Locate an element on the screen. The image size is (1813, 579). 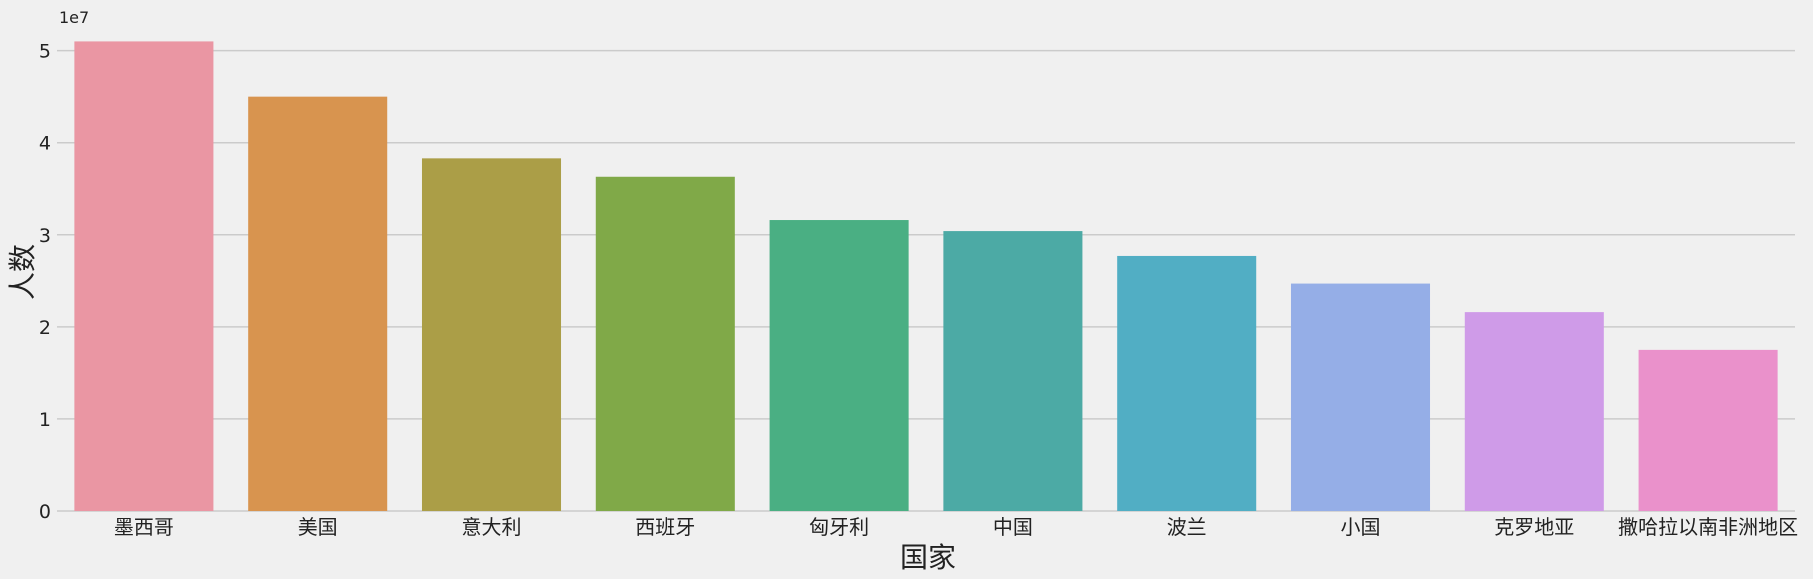
y-tick-label: 4 is located at coordinates (45, 144).